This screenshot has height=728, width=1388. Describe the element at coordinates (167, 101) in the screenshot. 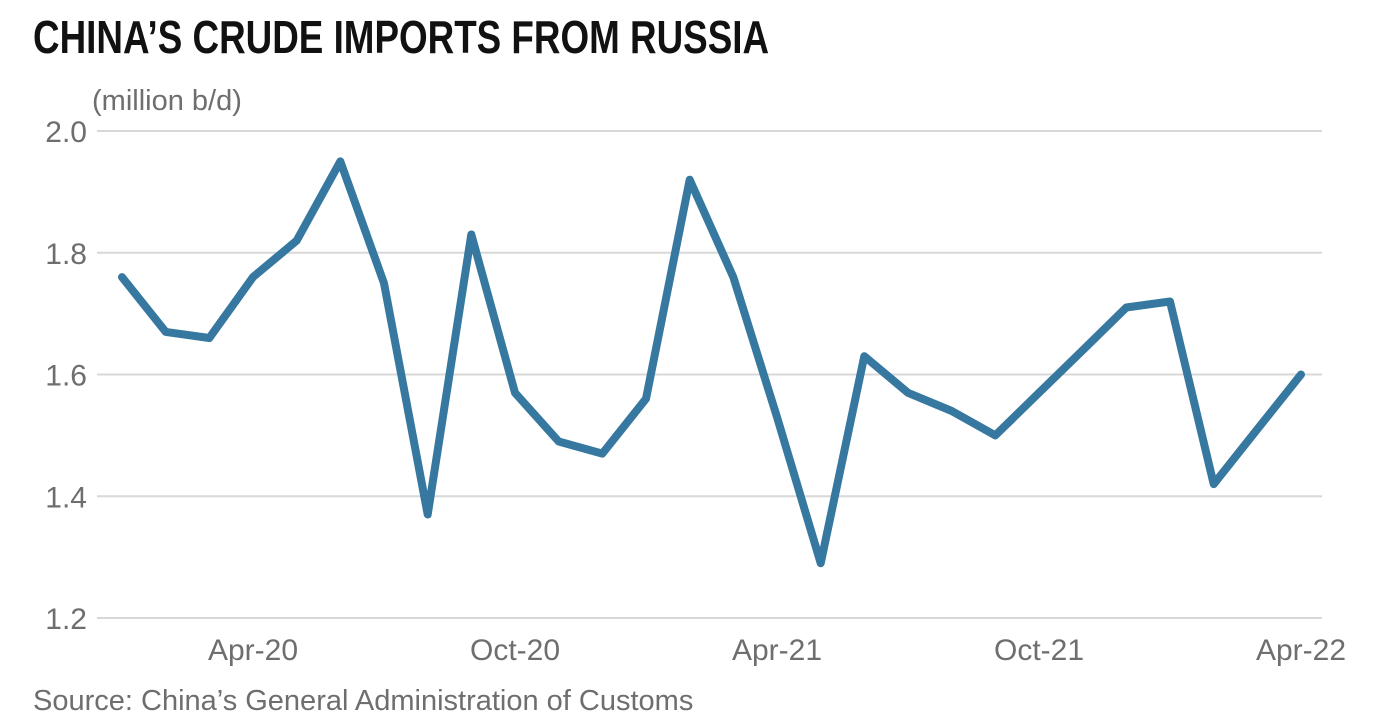

I see `chart-units-label: (million b/d)` at that location.